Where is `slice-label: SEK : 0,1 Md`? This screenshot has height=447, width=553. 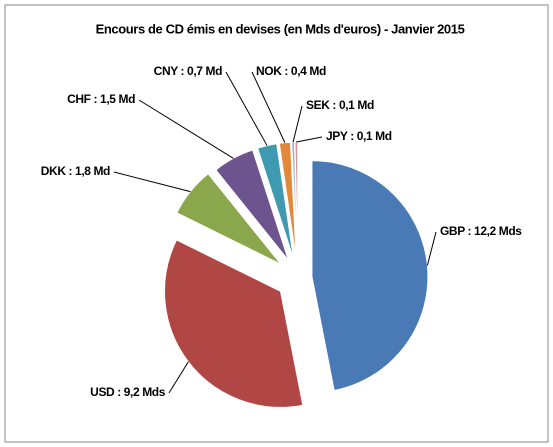 slice-label: SEK : 0,1 Md is located at coordinates (340, 105).